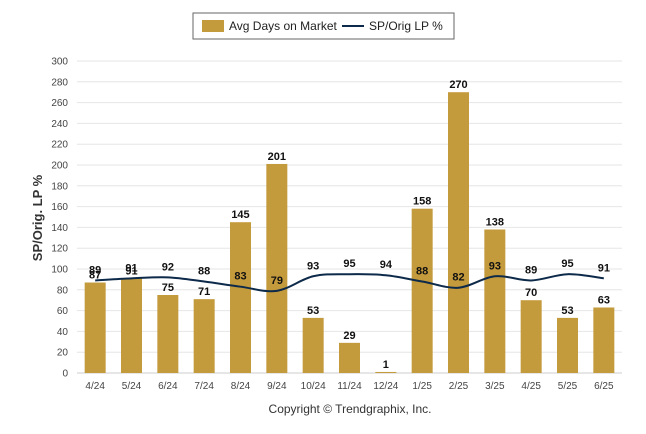 This screenshot has height=434, width=646. Describe the element at coordinates (350, 409) in the screenshot. I see `copyright: Copyright © Trendgraphix, Inc.` at that location.